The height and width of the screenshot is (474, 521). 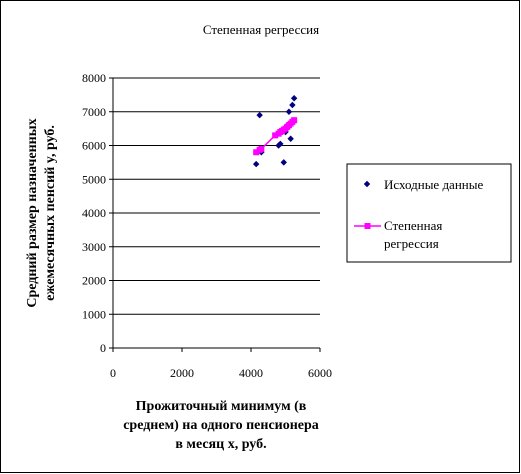 What do you see at coordinates (433, 184) in the screenshot?
I see `legend-label-data: Исходные данные` at bounding box center [433, 184].